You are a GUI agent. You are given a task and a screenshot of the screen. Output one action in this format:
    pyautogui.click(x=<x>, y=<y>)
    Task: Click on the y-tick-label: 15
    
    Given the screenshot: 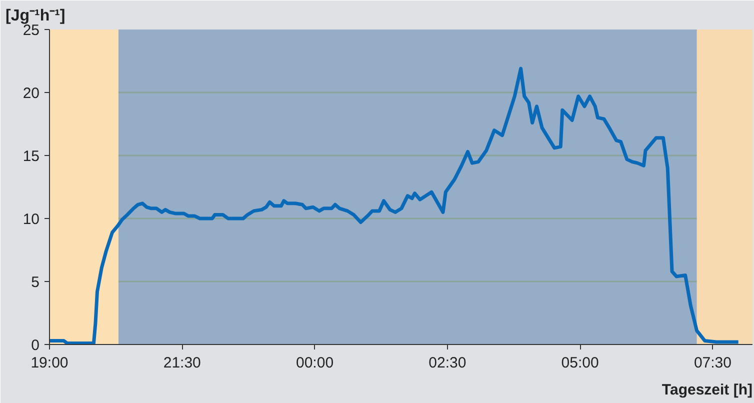 What is the action you would take?
    pyautogui.click(x=31, y=156)
    